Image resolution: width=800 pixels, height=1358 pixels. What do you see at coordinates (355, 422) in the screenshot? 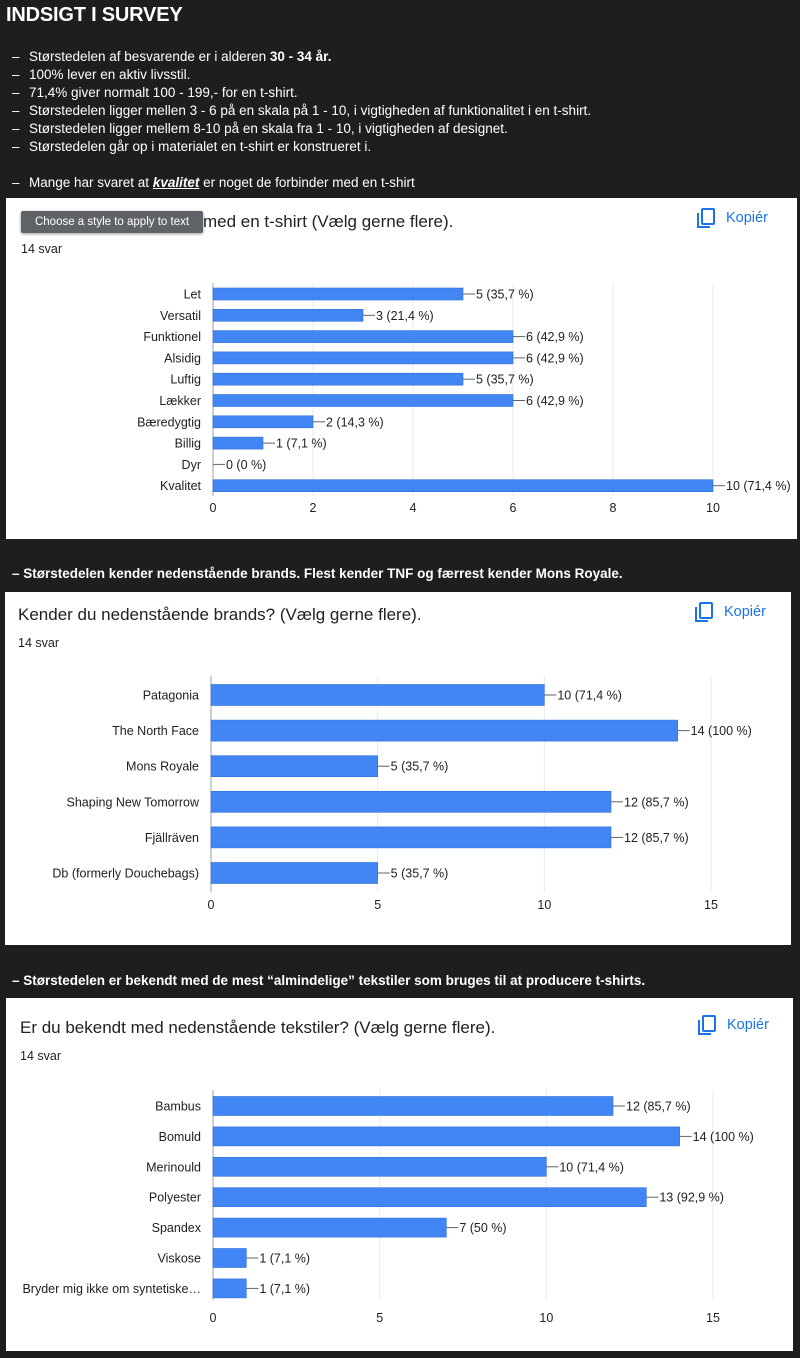
I see `data-label: 2 (14,3 %)` at bounding box center [355, 422].